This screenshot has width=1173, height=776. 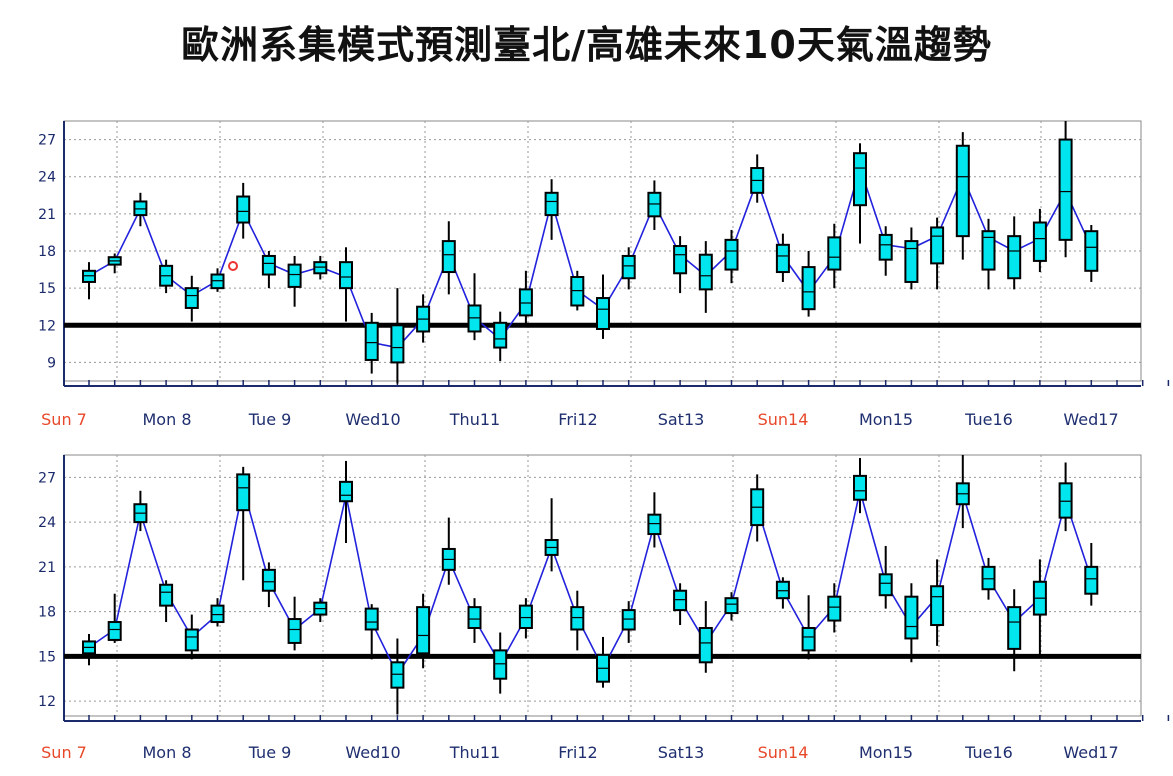 What do you see at coordinates (233, 266) in the screenshot?
I see `cursor-marker-icon` at bounding box center [233, 266].